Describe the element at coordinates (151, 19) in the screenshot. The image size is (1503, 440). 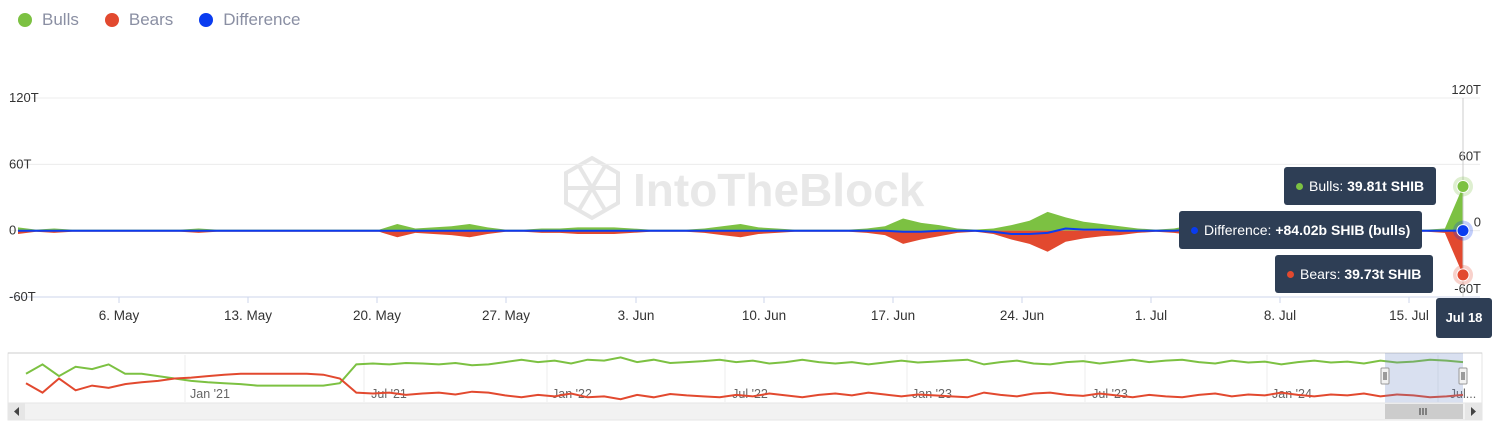
I see `bears-legend-label: Bears` at that location.